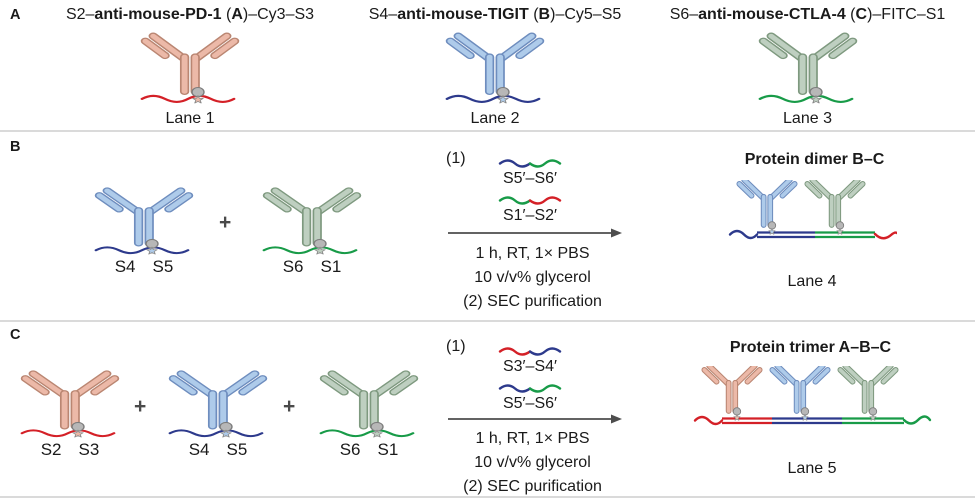  What do you see at coordinates (495, 14) in the screenshot?
I see `conjugate-b-title: S4–anti-mouse-TIGIT (B)–Cy5–S5` at bounding box center [495, 14].